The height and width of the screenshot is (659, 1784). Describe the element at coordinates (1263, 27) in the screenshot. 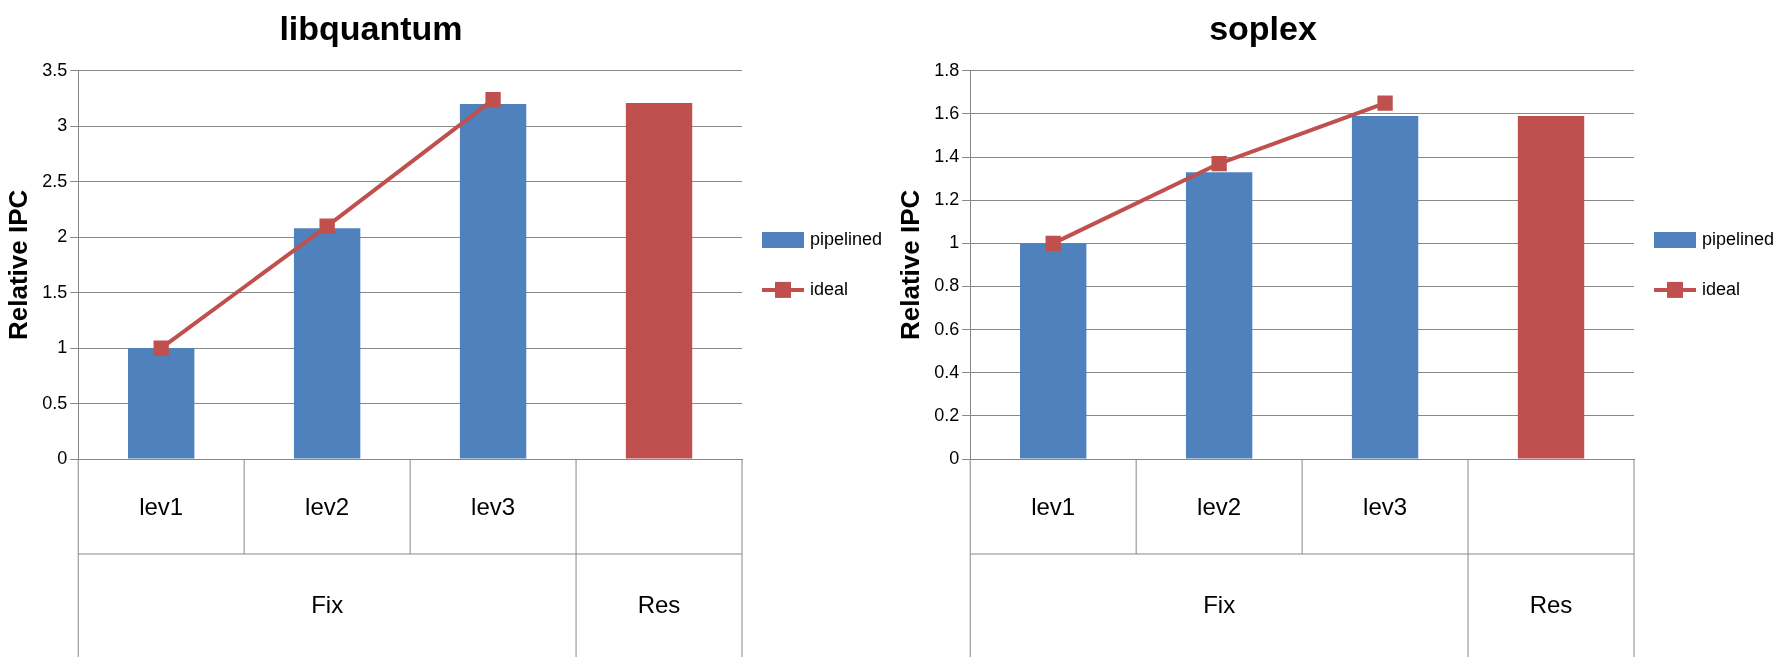

I see `chart-title: soplex` at that location.